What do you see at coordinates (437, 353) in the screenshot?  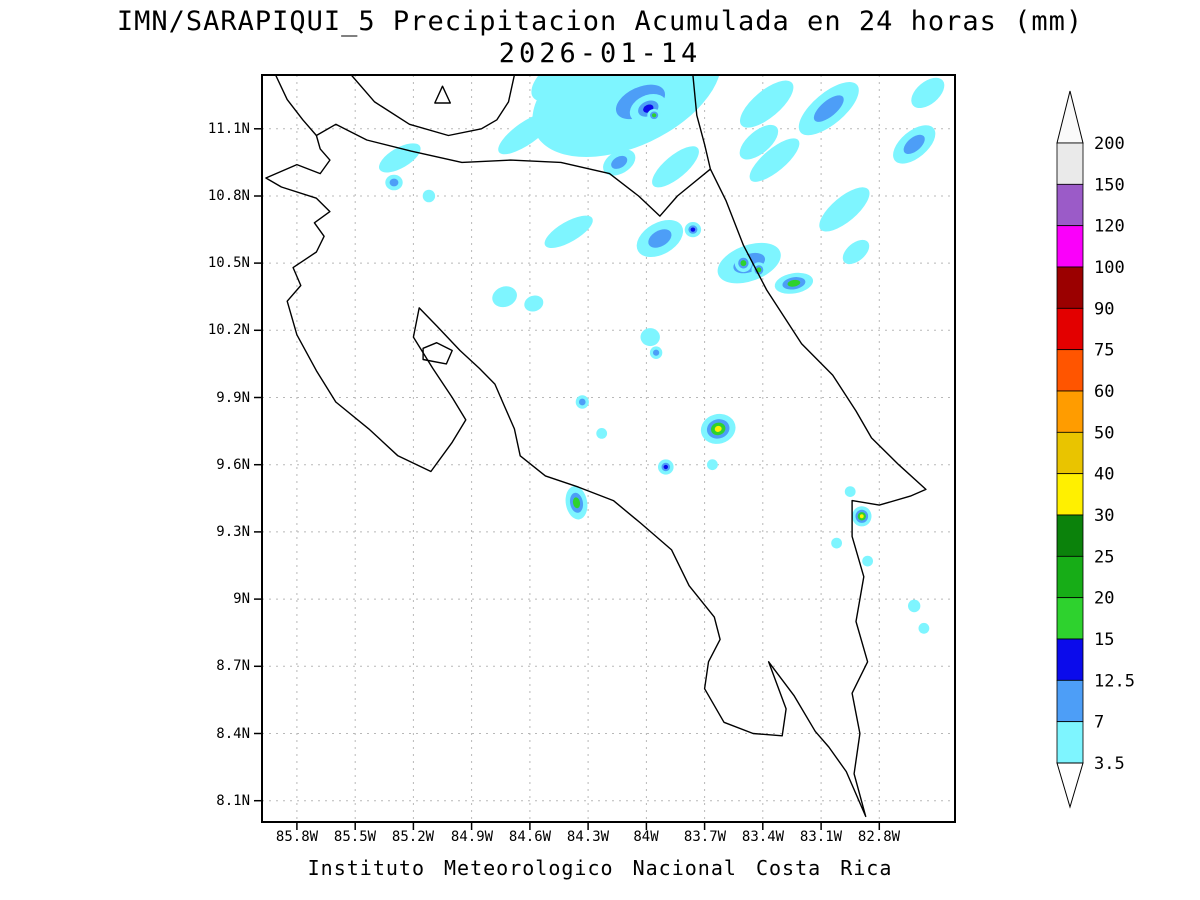 I see `chira-island` at bounding box center [437, 353].